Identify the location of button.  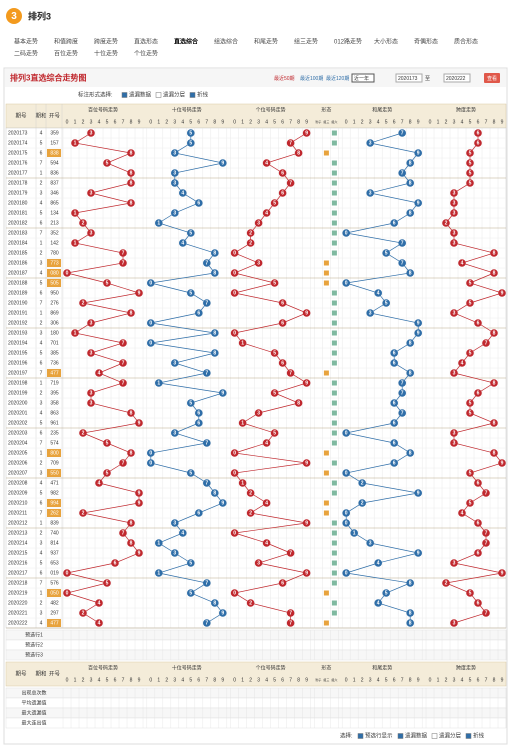
(492, 78).